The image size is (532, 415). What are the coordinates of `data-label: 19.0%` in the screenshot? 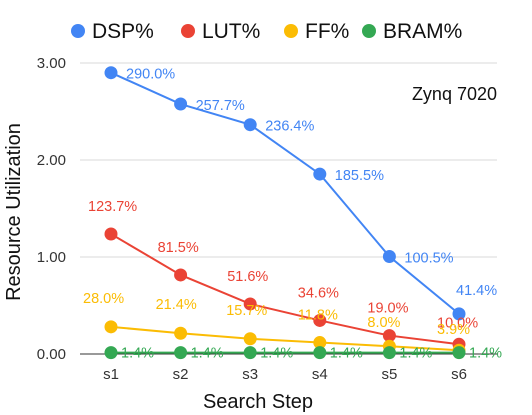 It's located at (387, 309).